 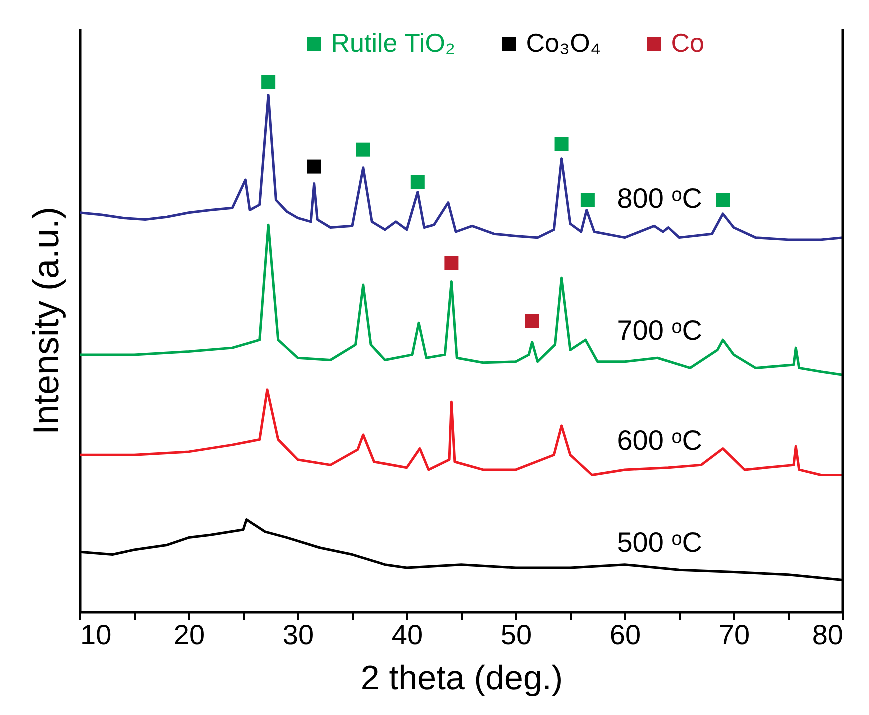 I want to click on annotation: 600 ᵒC, so click(x=660, y=440).